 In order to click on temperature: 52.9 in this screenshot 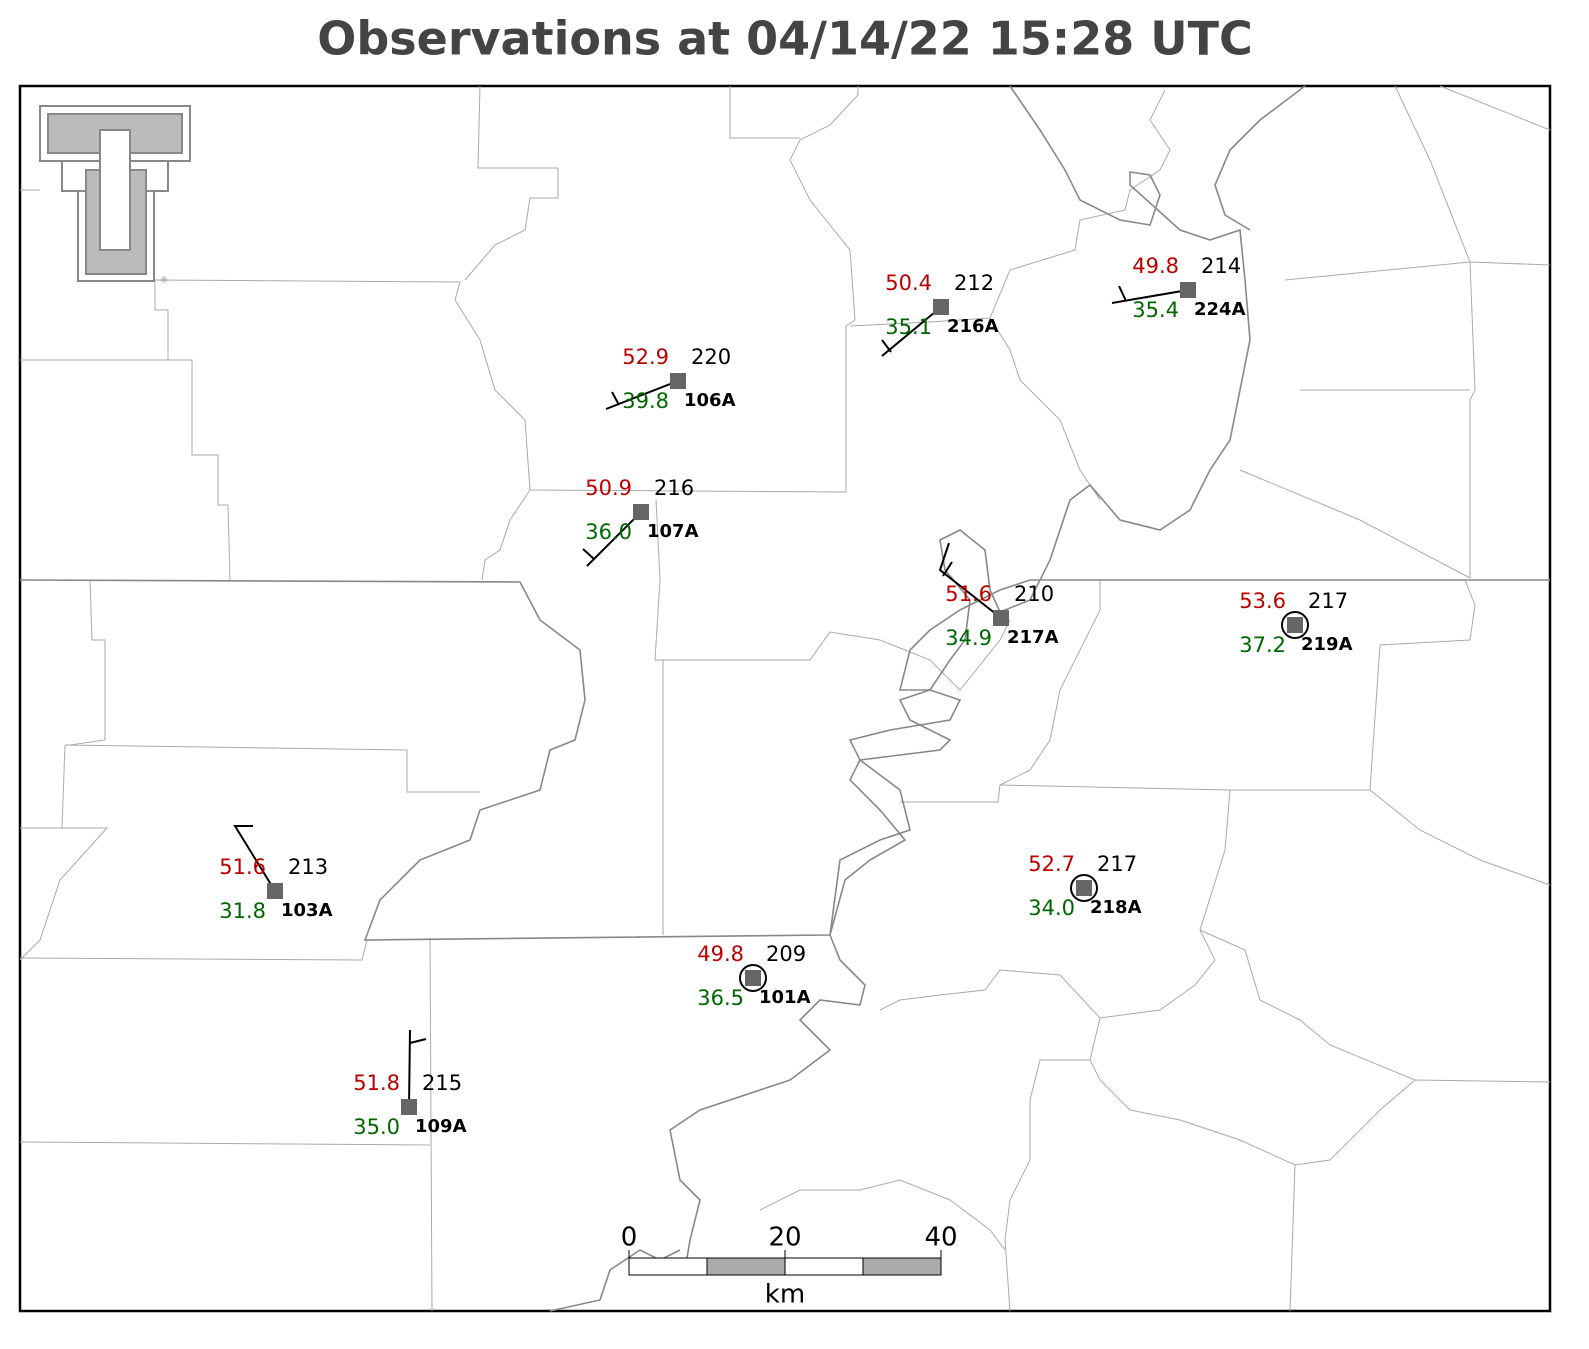, I will do `click(645, 357)`.